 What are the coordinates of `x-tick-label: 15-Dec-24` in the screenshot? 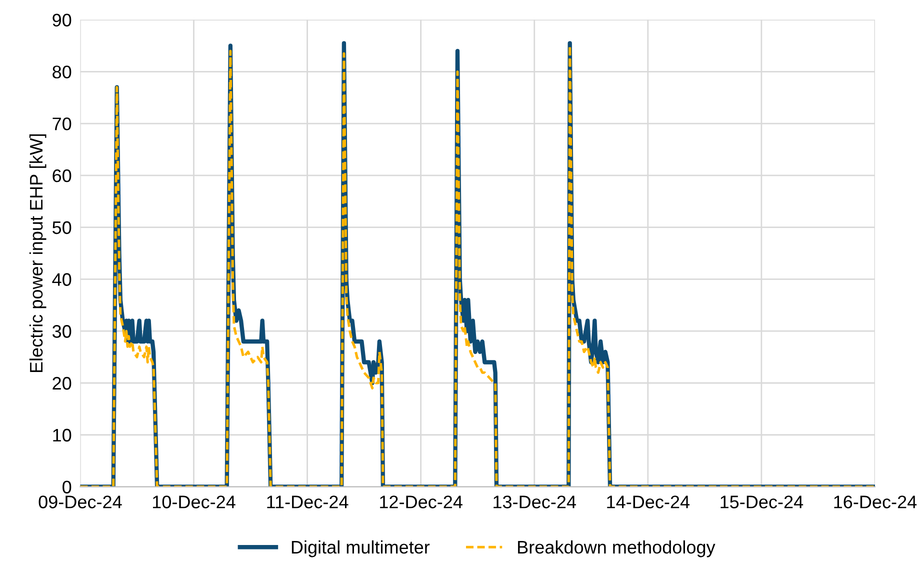 It's located at (762, 502).